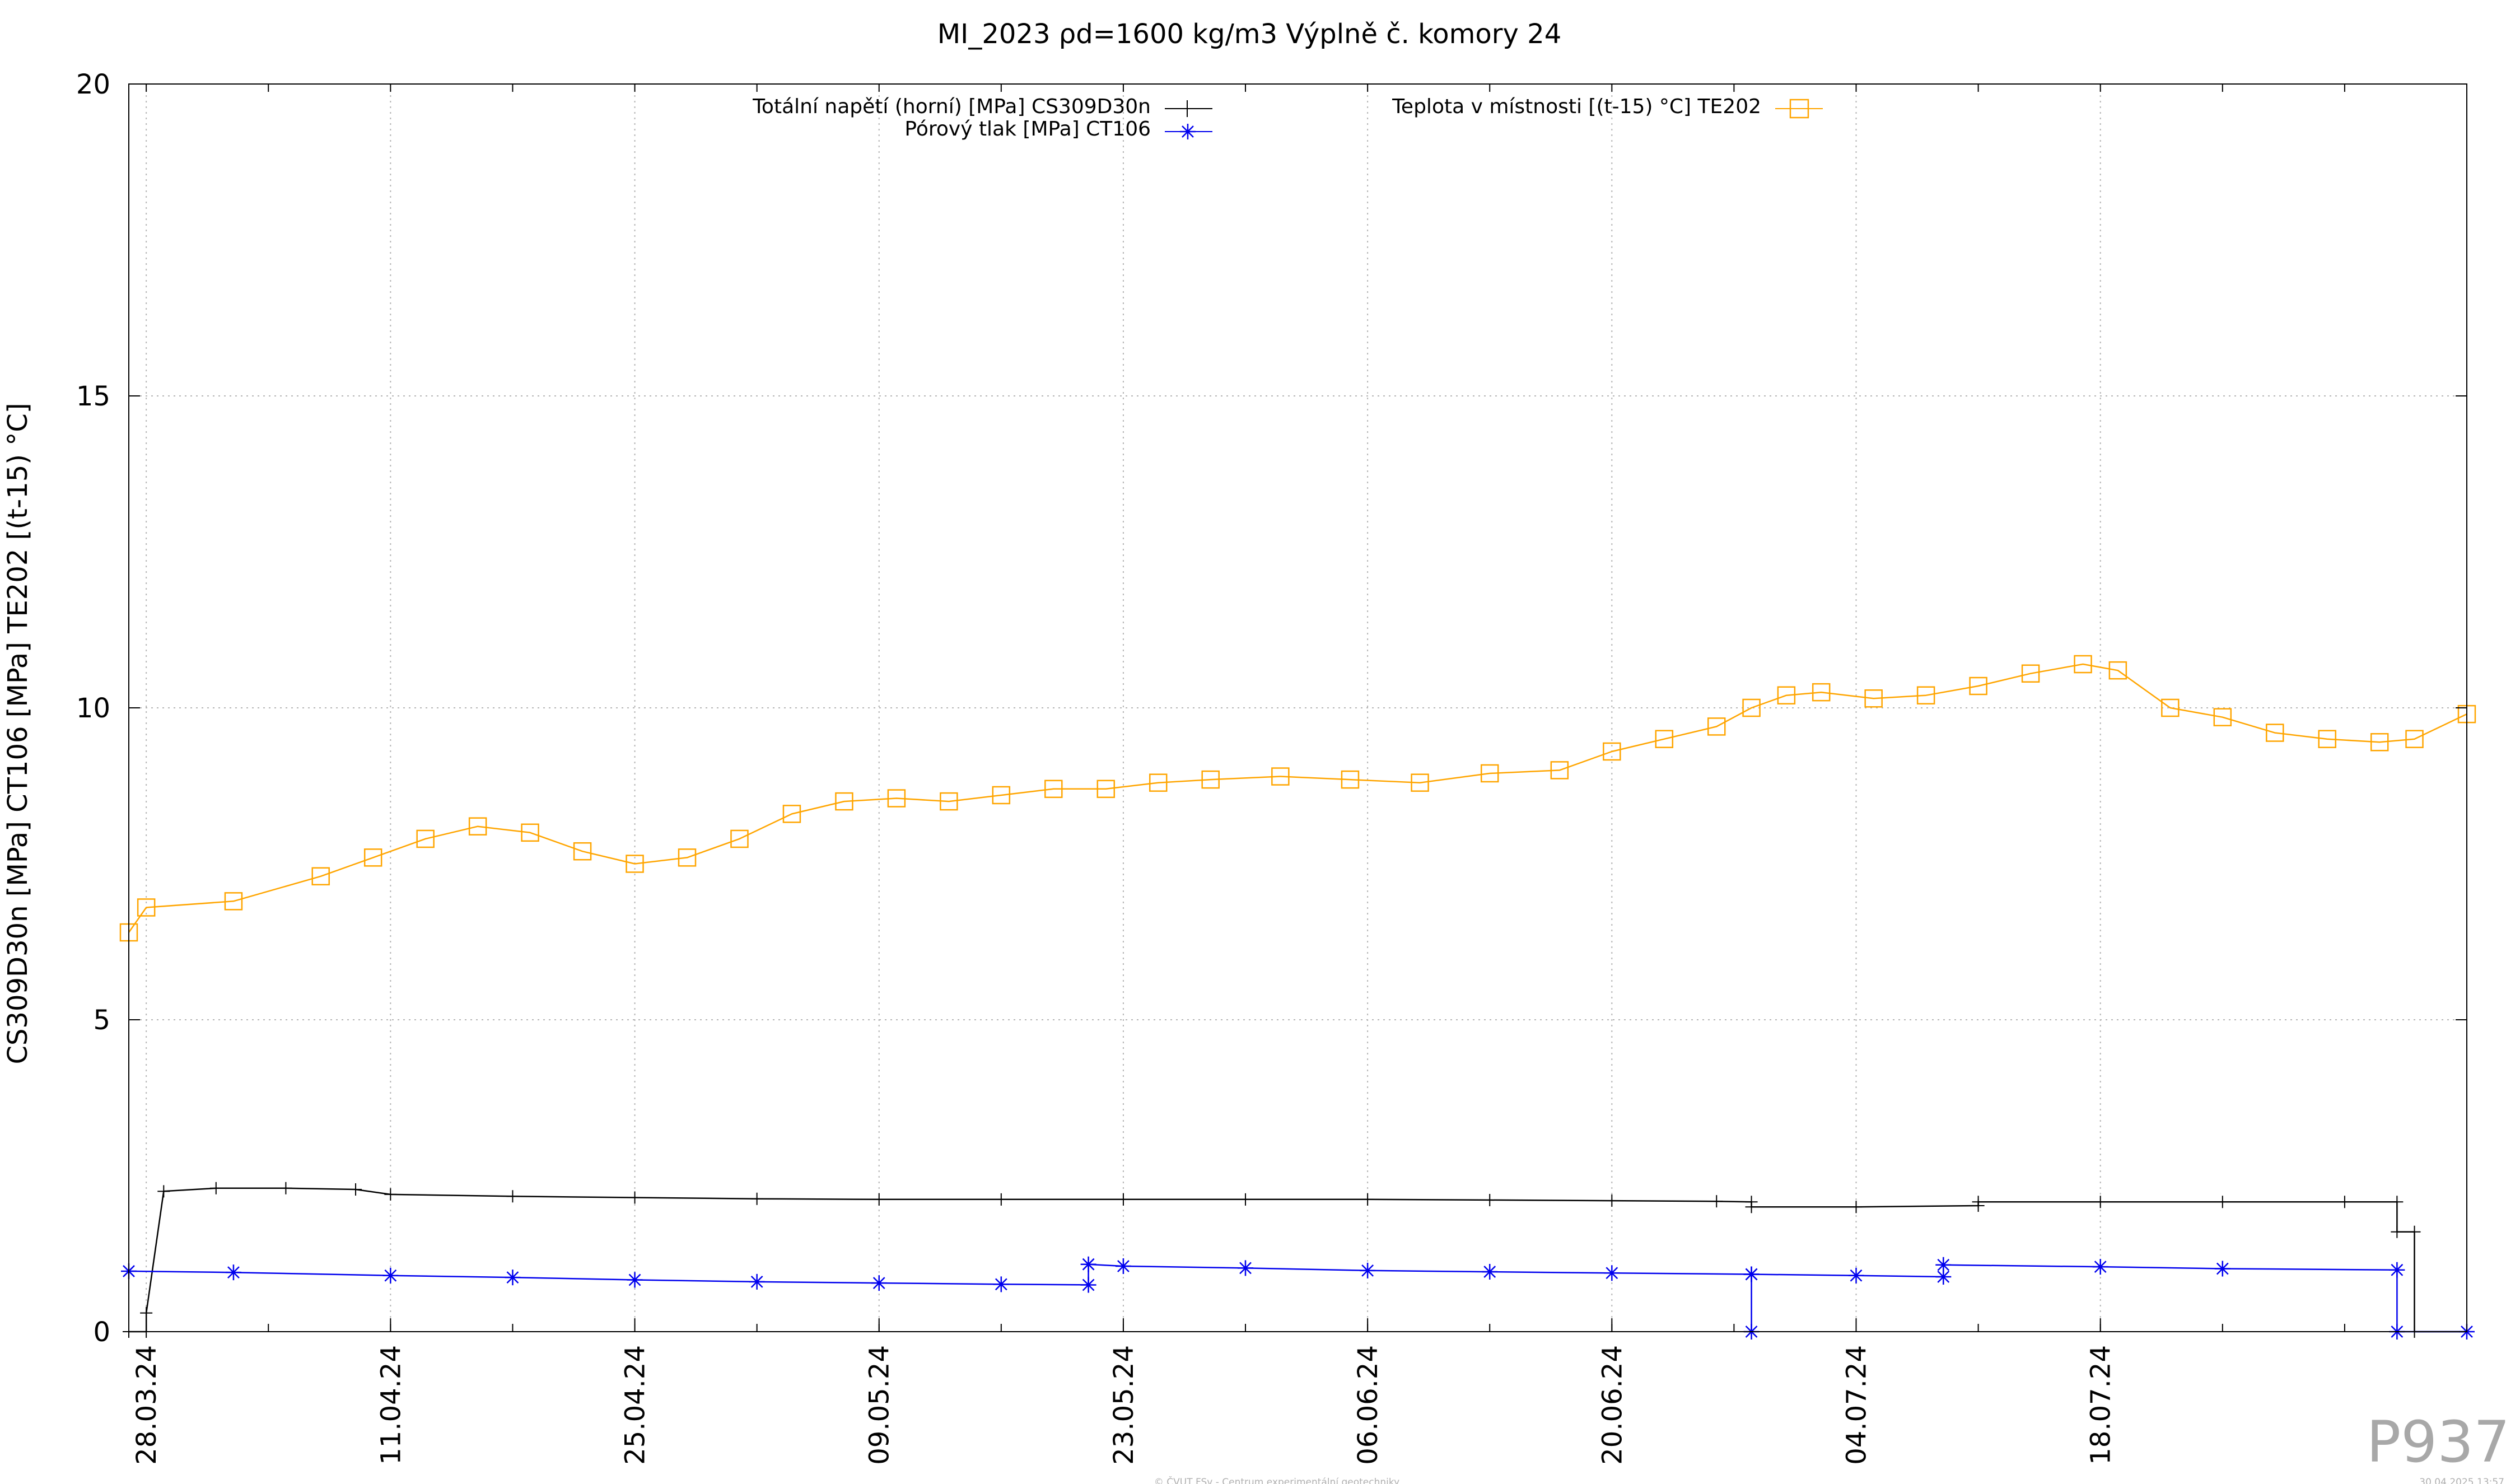 Image resolution: width=2520 pixels, height=1484 pixels. What do you see at coordinates (952, 107) in the screenshot?
I see `legend-label-total-stress: Totální napětí (horní) [MPa] CS309D30n` at bounding box center [952, 107].